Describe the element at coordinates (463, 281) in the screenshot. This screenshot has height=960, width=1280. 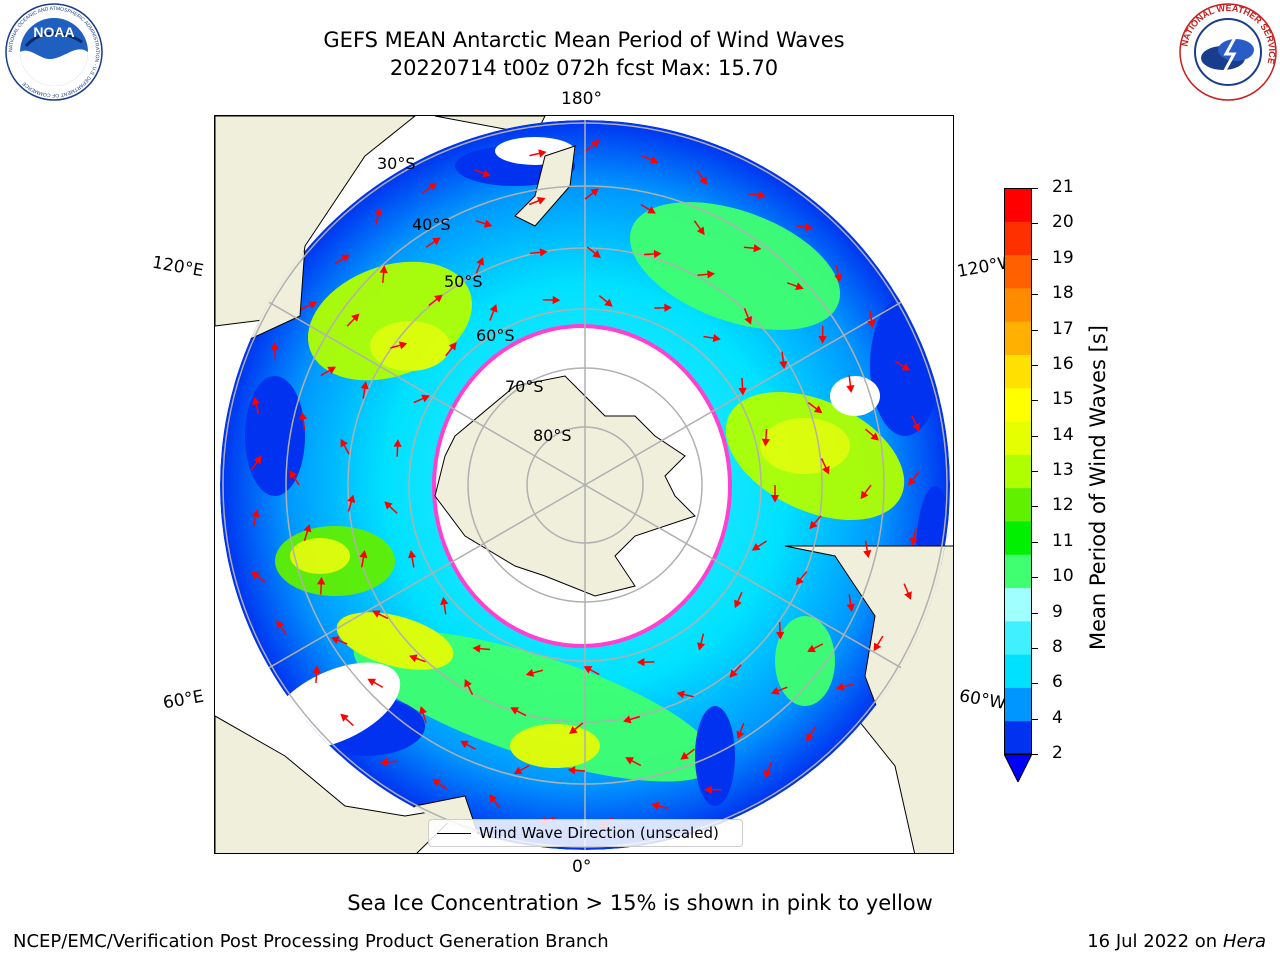
I see `lat-label-50s: 50°S` at that location.